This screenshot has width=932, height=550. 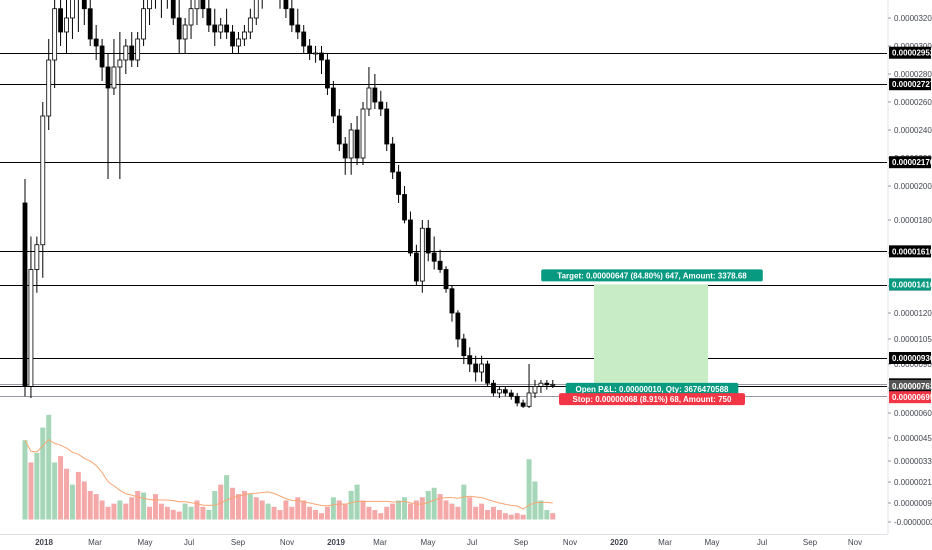 I want to click on svg-text:Stop: 0.00000068 (8.91%) 68, A: Stop: 0.00000068 (8.91%) 68, Amount: 750, so click(x=652, y=399).